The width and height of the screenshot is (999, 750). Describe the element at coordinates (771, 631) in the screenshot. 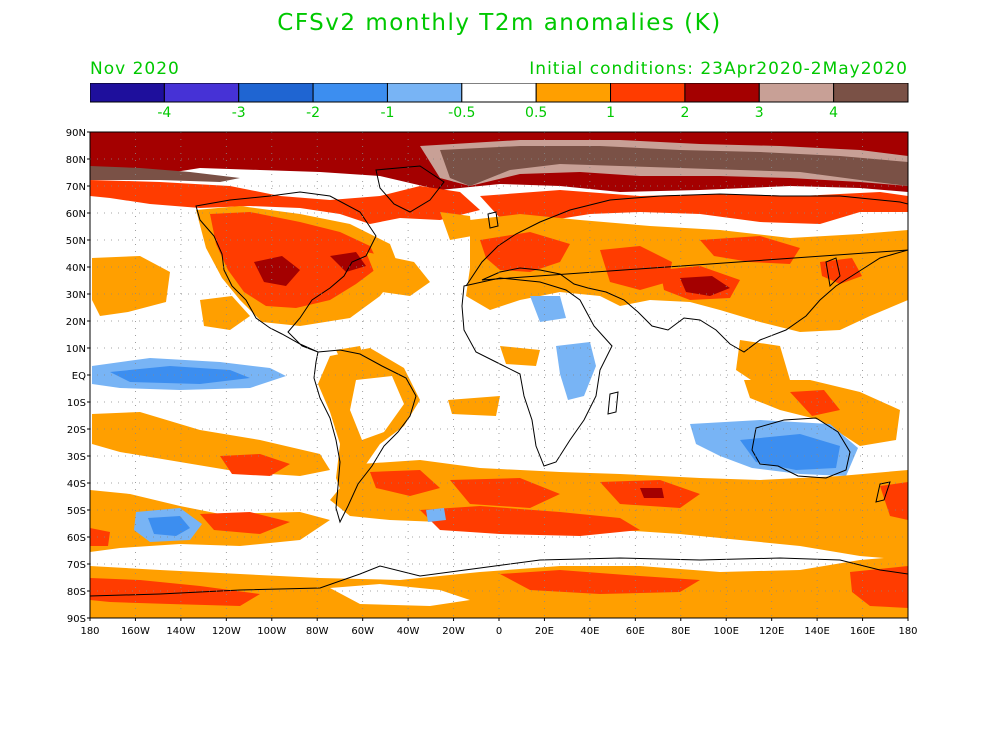

I see `longitude-tick-label: 120E` at that location.